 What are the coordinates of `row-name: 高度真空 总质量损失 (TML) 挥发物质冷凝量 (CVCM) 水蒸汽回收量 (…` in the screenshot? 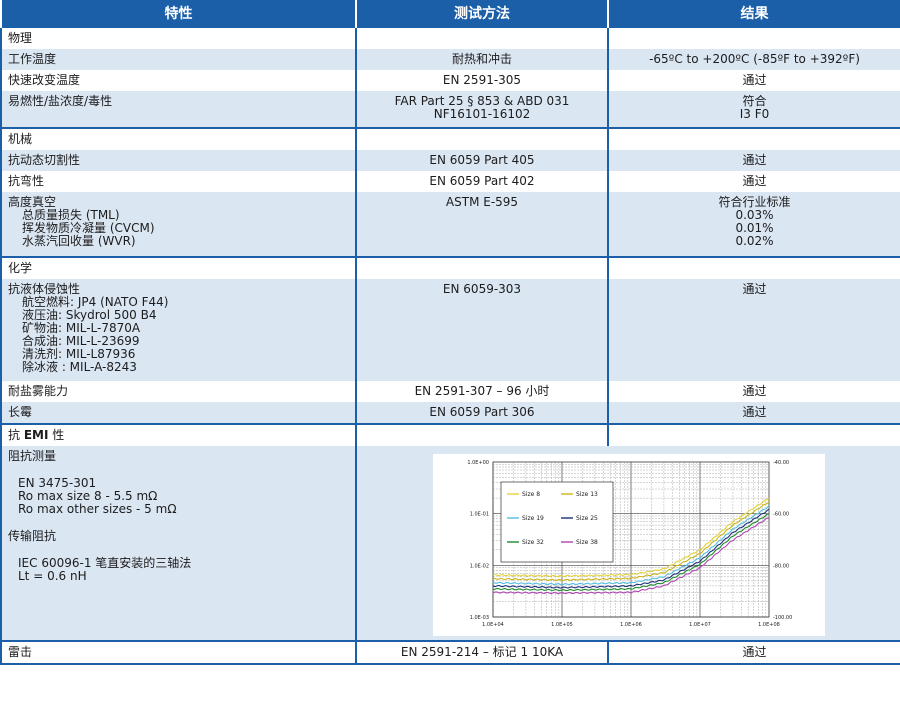 It's located at (178, 224).